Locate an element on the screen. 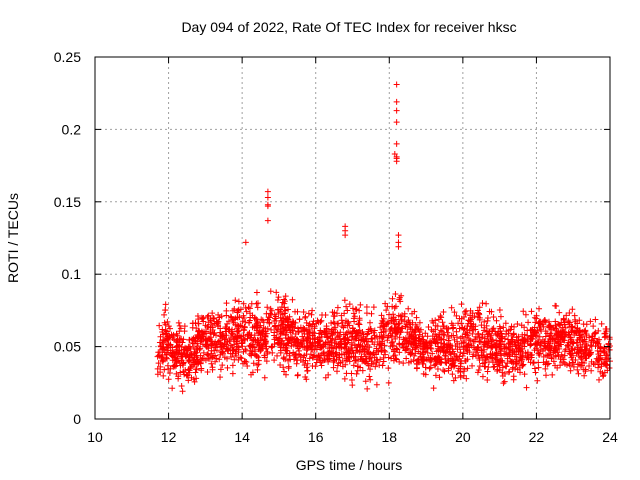 This screenshot has height=480, width=640. x-tick-label: 10 is located at coordinates (95, 437).